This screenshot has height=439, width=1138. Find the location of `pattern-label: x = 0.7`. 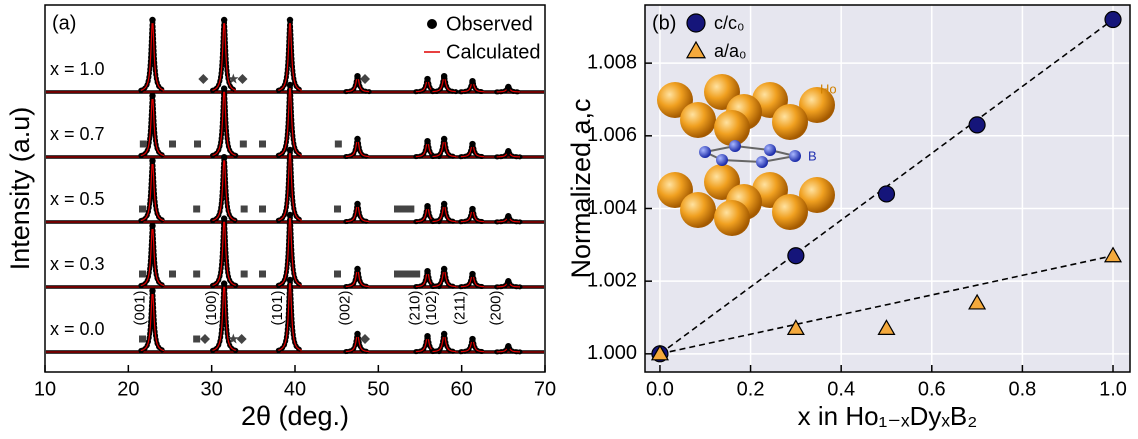

pattern-label: x = 0.7 is located at coordinates (77, 134).